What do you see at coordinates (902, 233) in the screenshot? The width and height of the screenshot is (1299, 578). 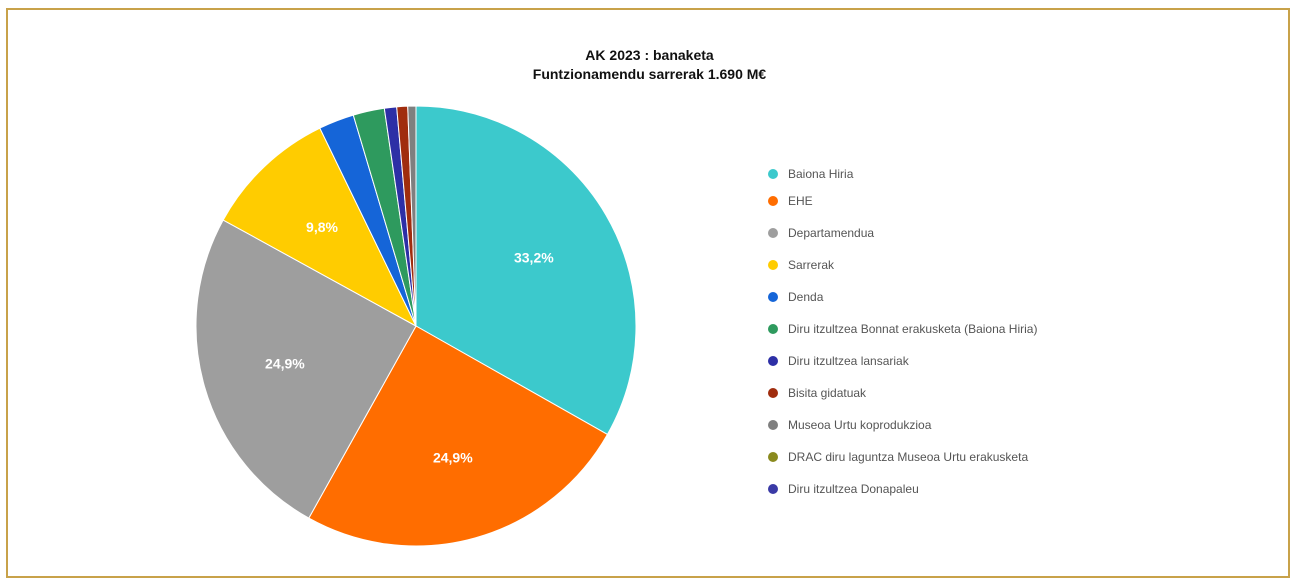 I see `legend-item: Departamendua` at bounding box center [902, 233].